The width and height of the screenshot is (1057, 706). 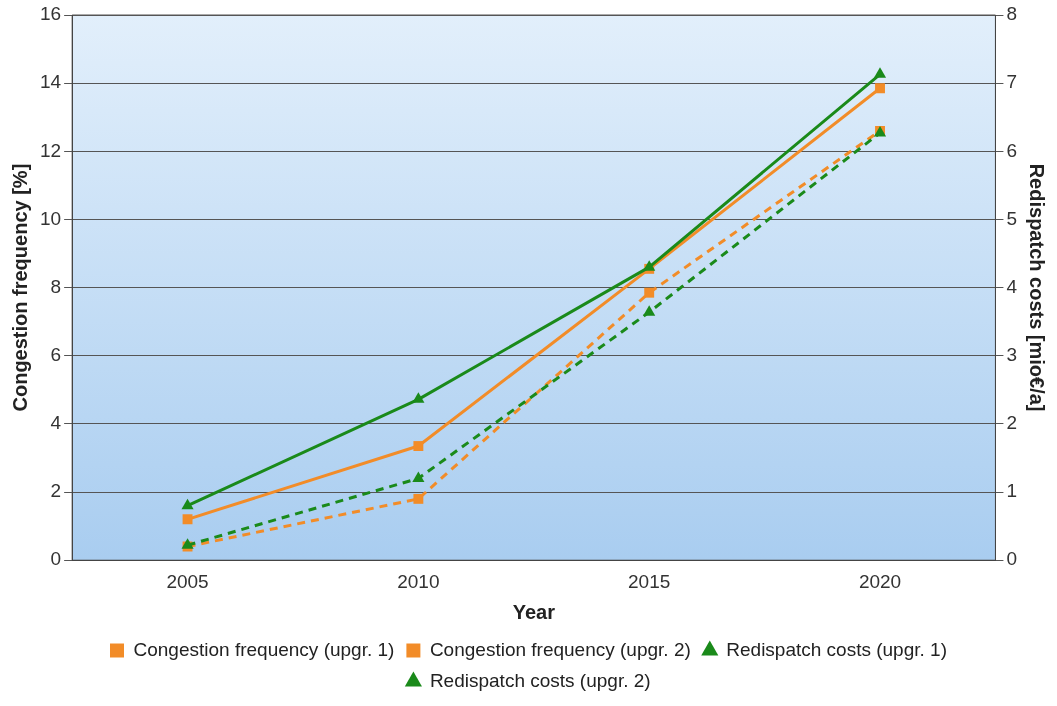 I want to click on y-tick-label: 8, so click(x=56, y=286).